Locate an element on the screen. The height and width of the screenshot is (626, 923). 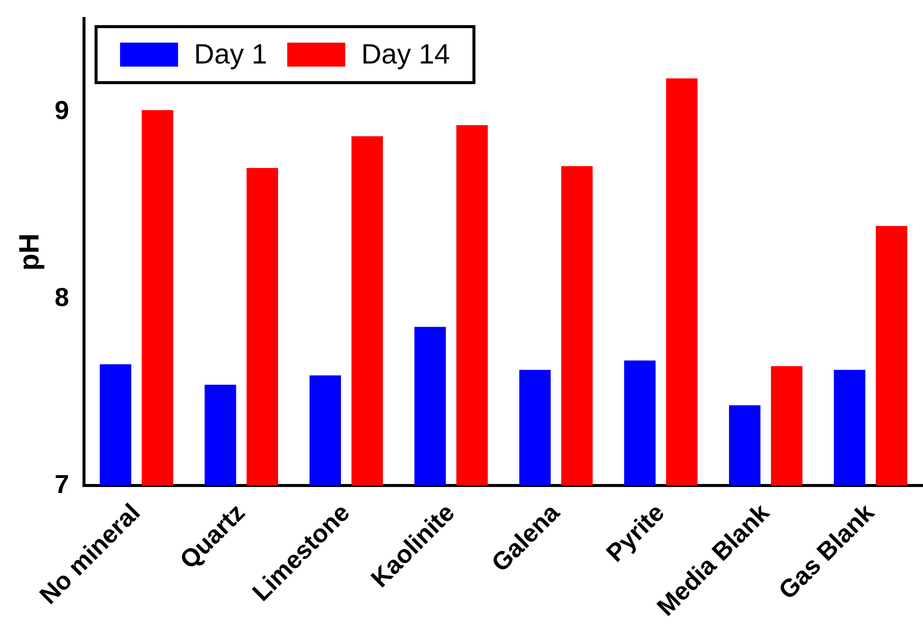
y-tick-label: 9 is located at coordinates (62, 110).